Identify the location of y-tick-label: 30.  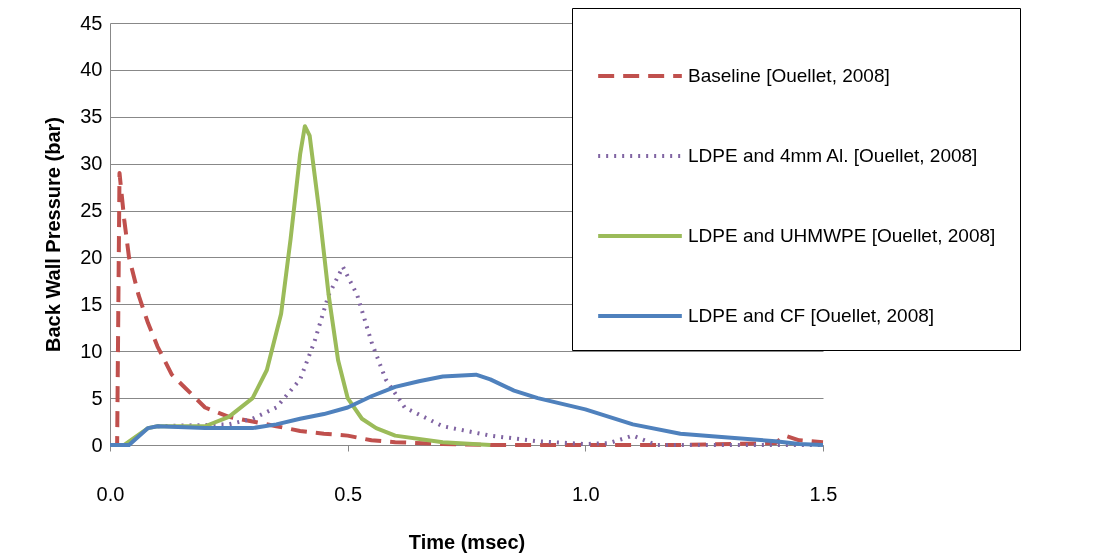
(91, 163).